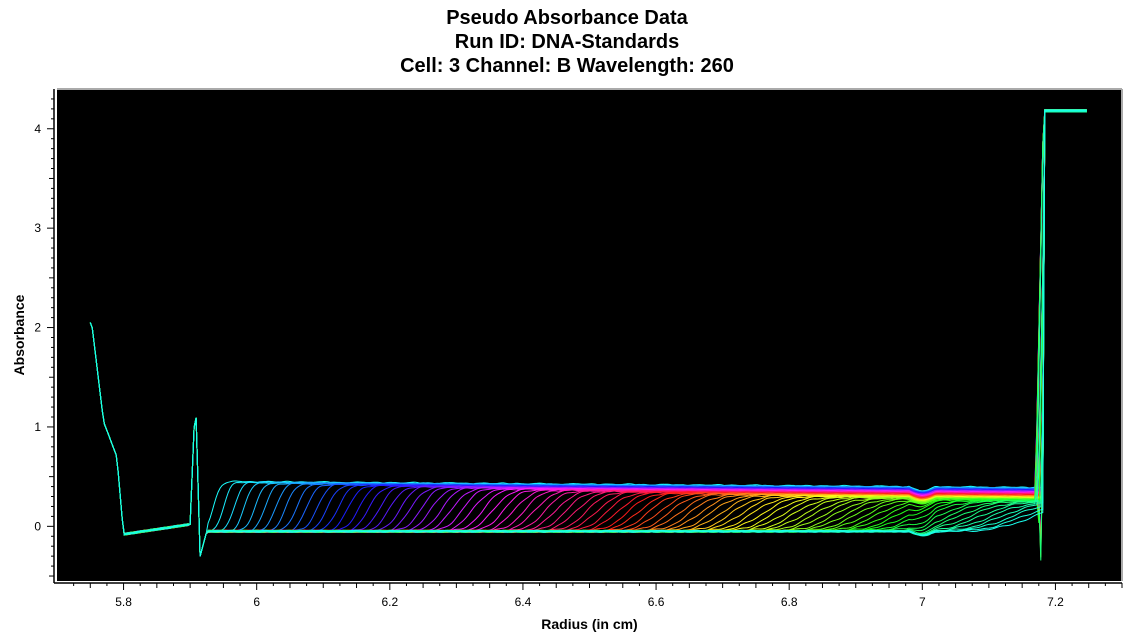 This screenshot has width=1134, height=641. Describe the element at coordinates (389, 602) in the screenshot. I see `x-tick-label: 6.2` at that location.